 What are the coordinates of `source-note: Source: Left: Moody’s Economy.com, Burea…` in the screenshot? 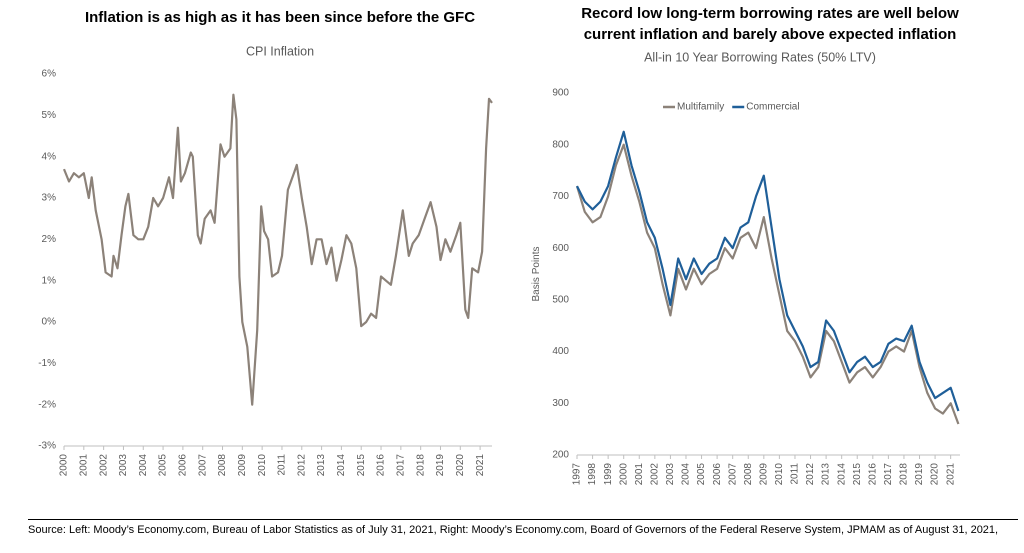 It's located at (513, 530).